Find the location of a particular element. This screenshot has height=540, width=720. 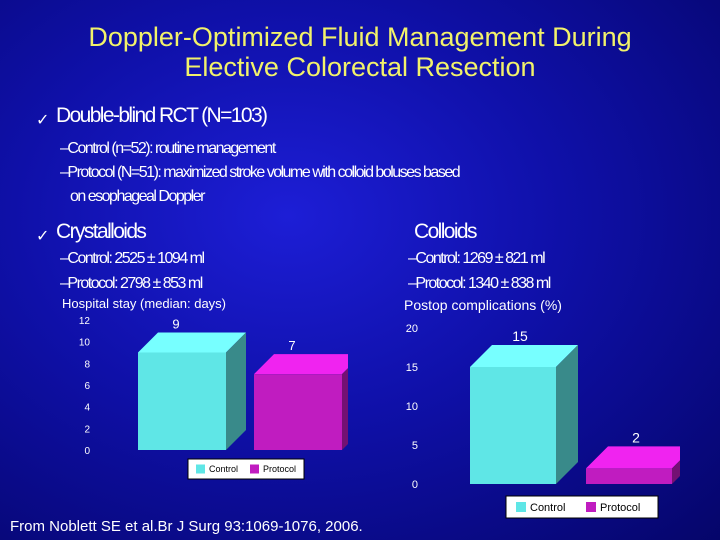

sub-crystalloids-protocol: –Protocol: 2798 ± 853 ml is located at coordinates (131, 283).